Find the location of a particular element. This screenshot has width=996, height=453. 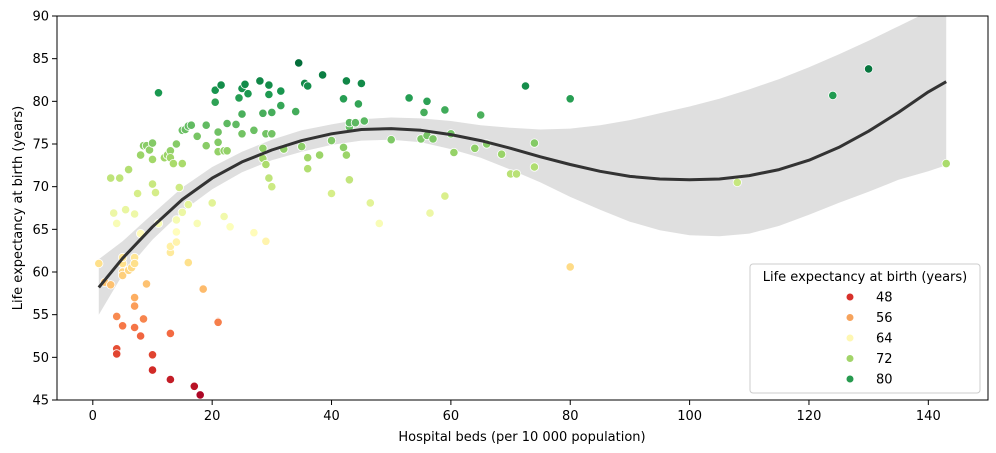

x-tick-label: 140 is located at coordinates (928, 416).